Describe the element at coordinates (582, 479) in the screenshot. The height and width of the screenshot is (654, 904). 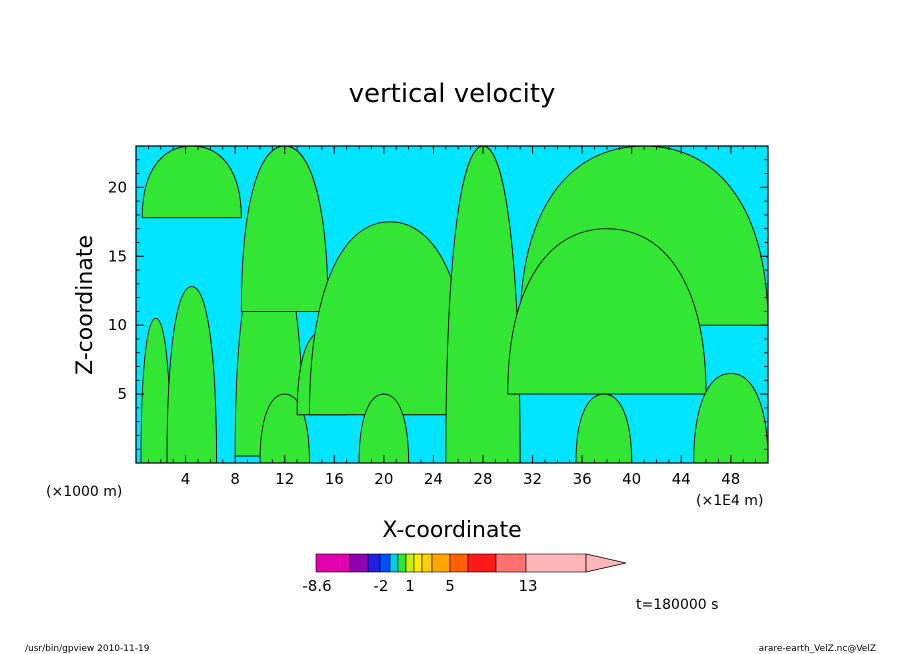
I see `x-tick-label: 36` at that location.